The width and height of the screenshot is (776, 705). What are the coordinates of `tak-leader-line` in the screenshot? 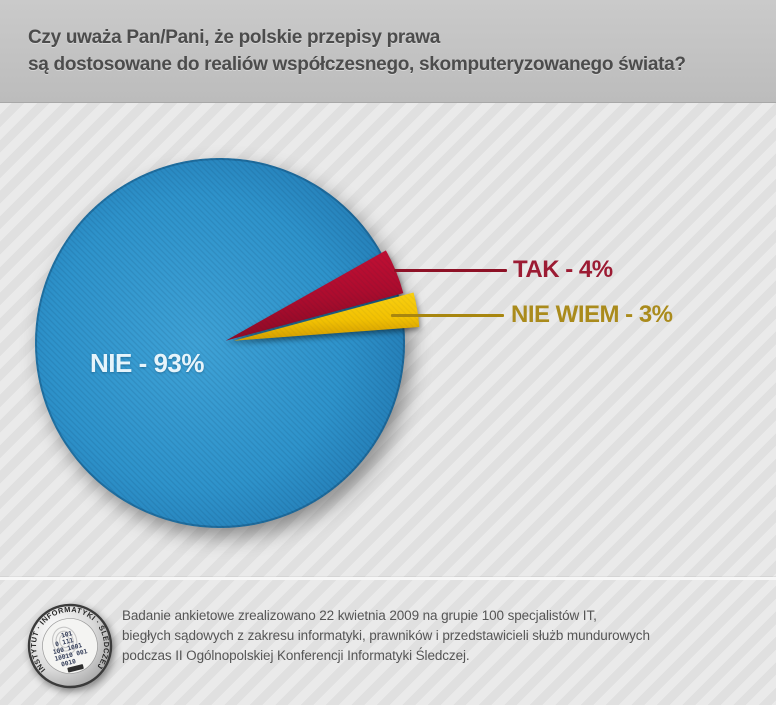 It's located at (450, 270).